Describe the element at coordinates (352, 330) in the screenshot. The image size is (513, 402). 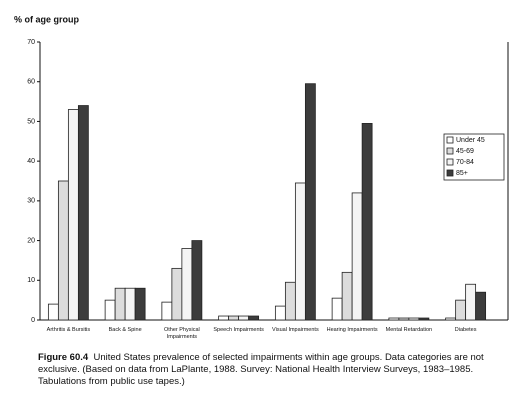
I see `x-tick-label: Hearing Impairments` at that location.